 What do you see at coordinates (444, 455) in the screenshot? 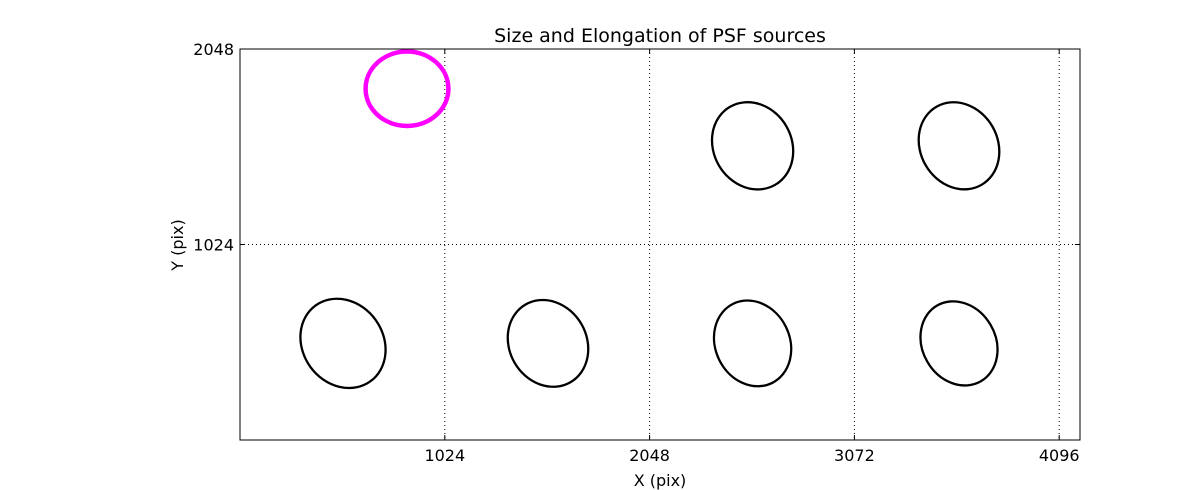
I see `x-tick-label: 1024` at bounding box center [444, 455].